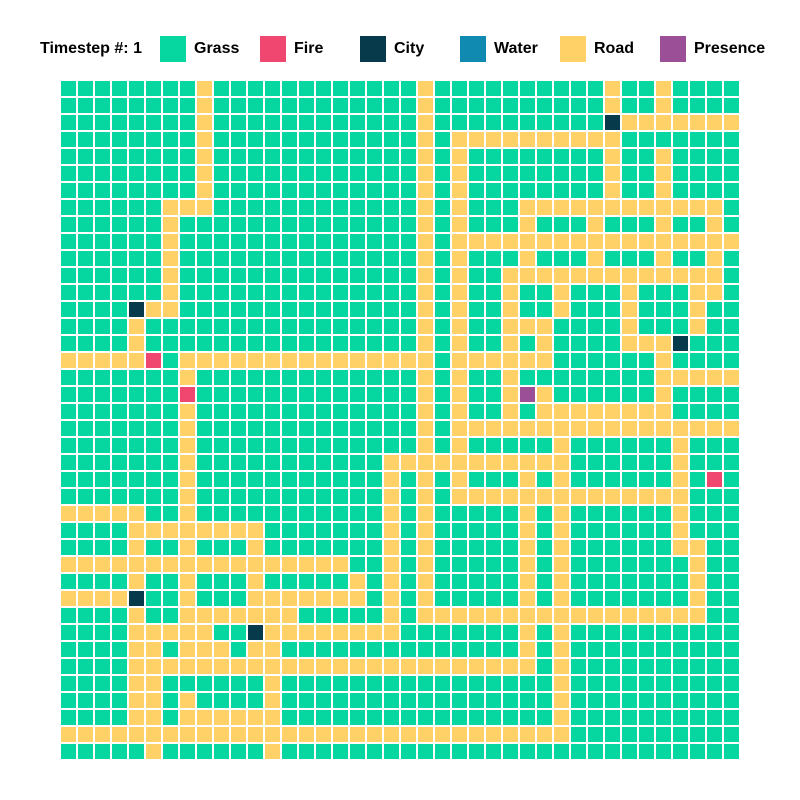 The height and width of the screenshot is (800, 800). I want to click on legend-label-city: City, so click(409, 48).